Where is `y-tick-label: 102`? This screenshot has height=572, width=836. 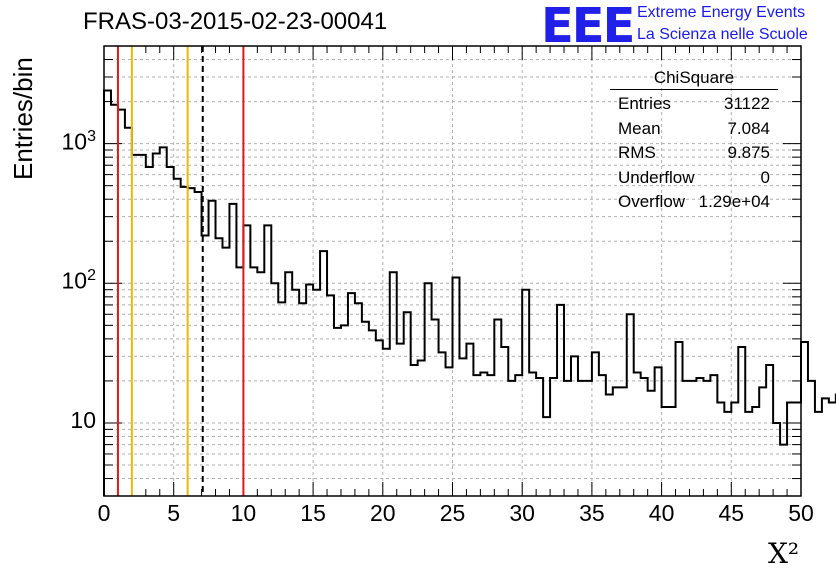
y-tick-label: 102 is located at coordinates (79, 280).